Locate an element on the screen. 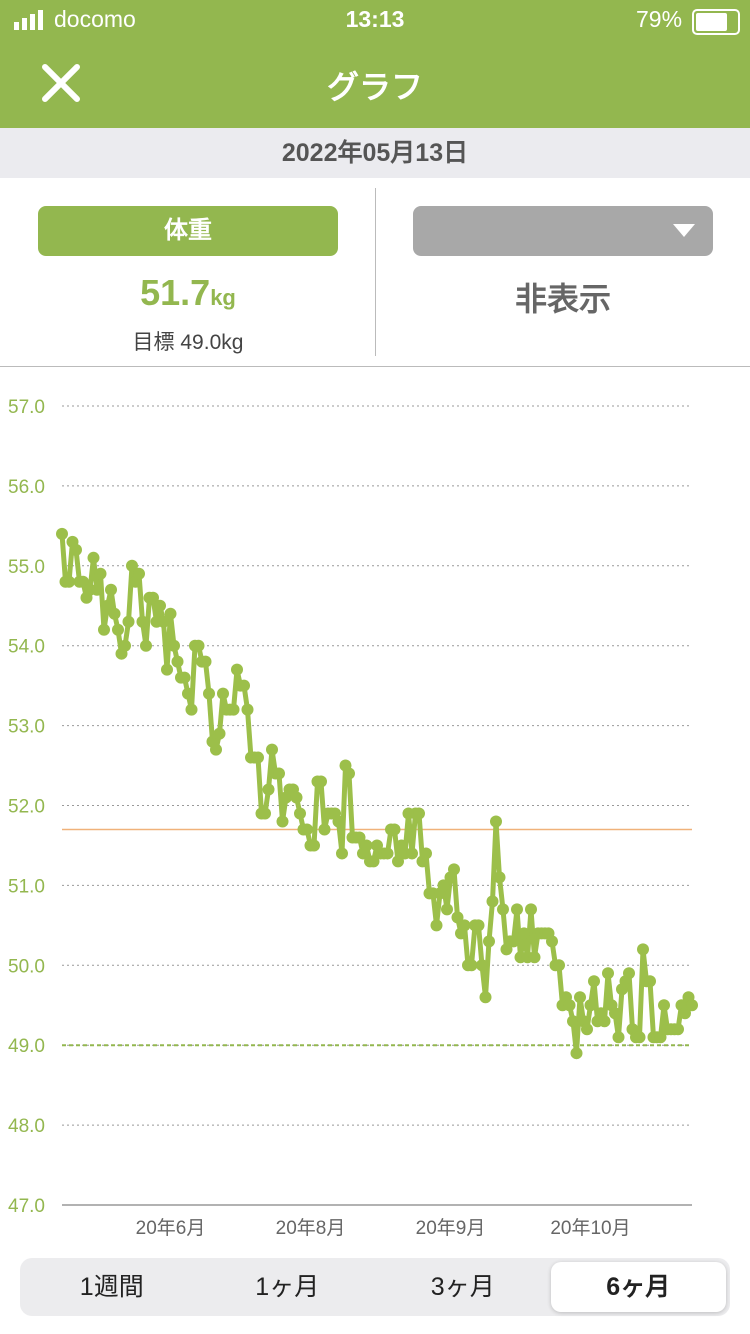  y-tick-label: 55.0 is located at coordinates (26, 567).